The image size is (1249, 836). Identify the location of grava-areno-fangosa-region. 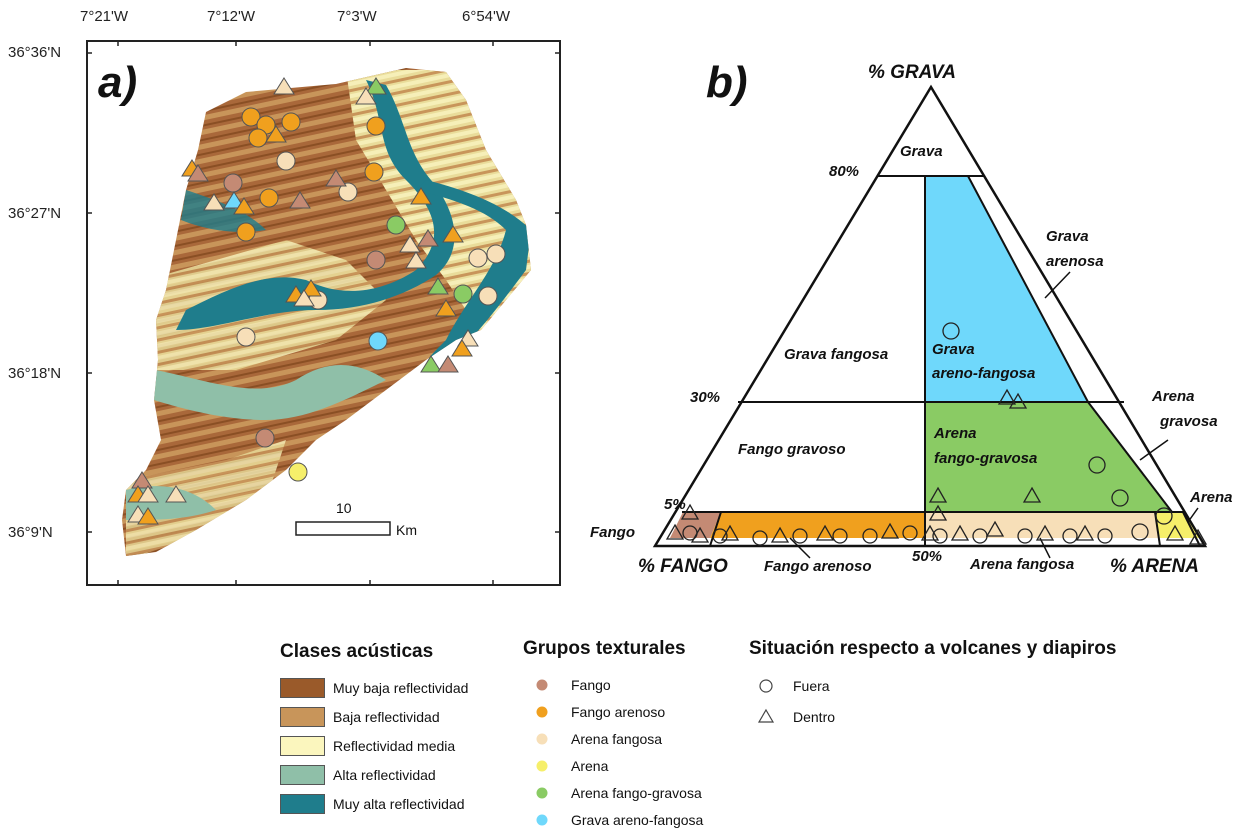
(1006, 289).